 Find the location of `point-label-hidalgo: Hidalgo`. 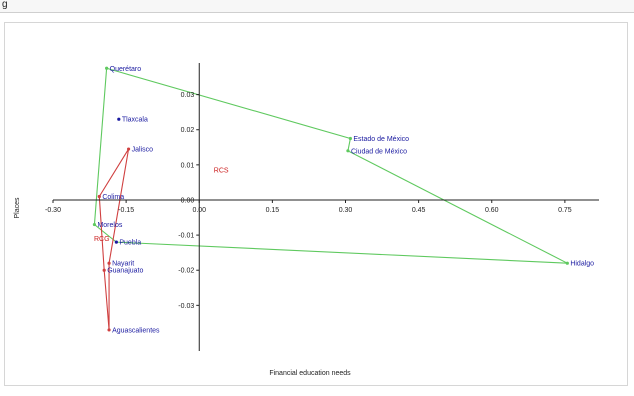

point-label-hidalgo: Hidalgo is located at coordinates (582, 264).